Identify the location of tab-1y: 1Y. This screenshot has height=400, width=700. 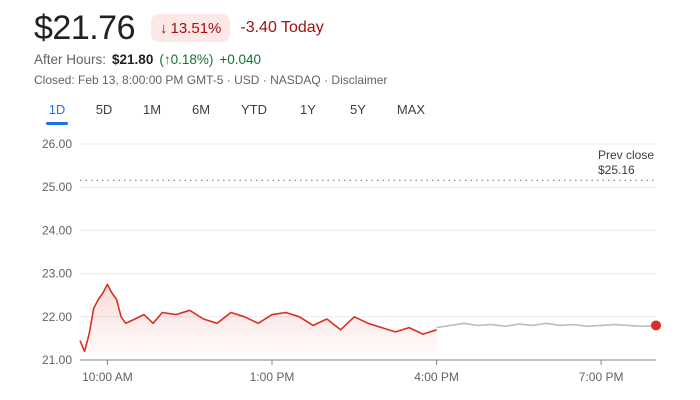
(308, 109).